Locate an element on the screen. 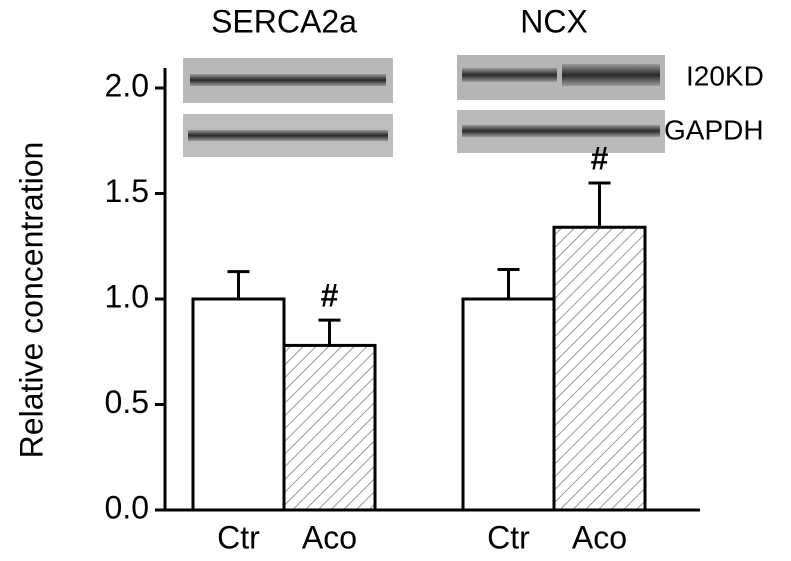 This screenshot has height=561, width=791. y-tick-label: 1.5 is located at coordinates (127, 191).